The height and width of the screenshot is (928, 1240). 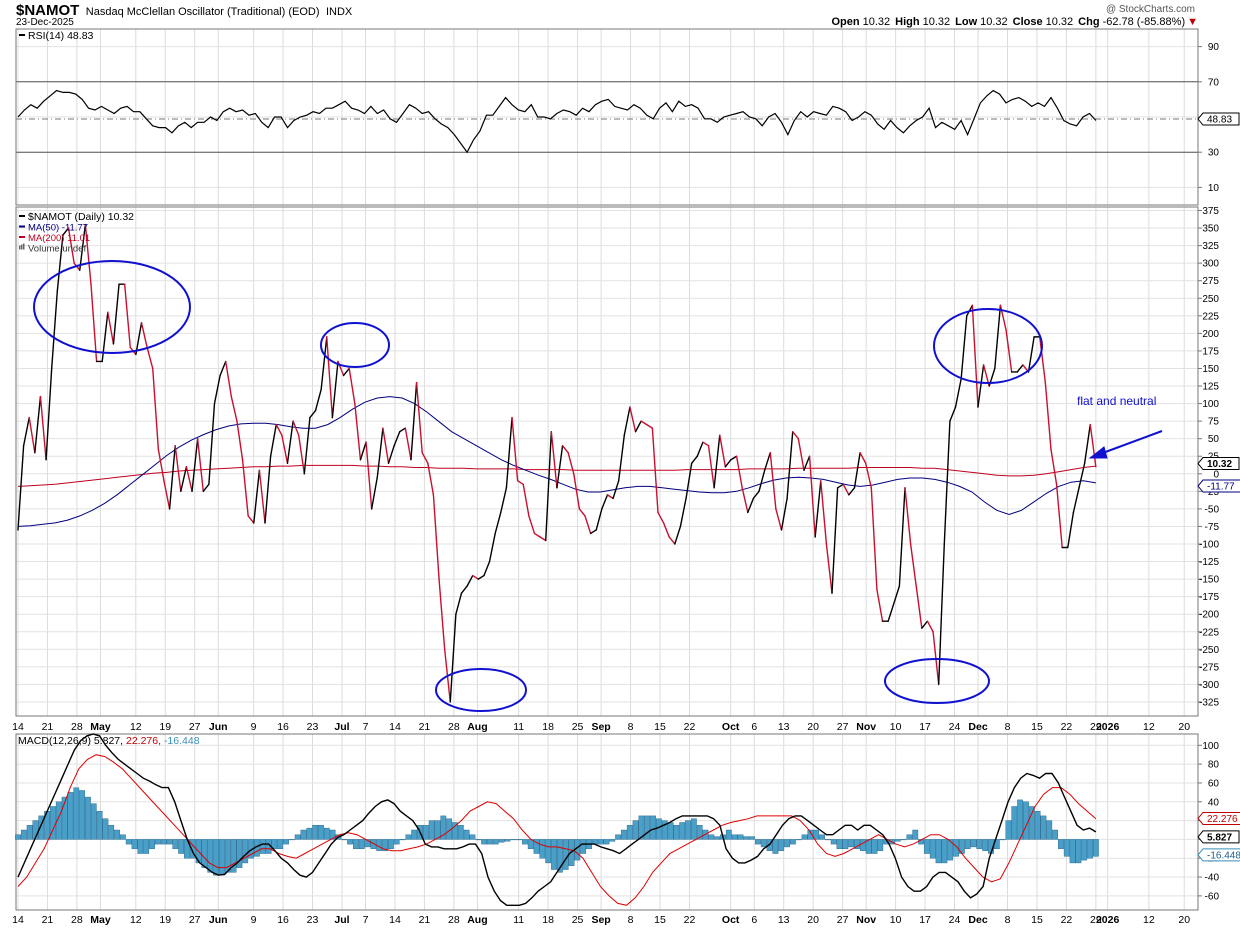 What do you see at coordinates (313, 920) in the screenshot?
I see `x-tick-label: 23` at bounding box center [313, 920].